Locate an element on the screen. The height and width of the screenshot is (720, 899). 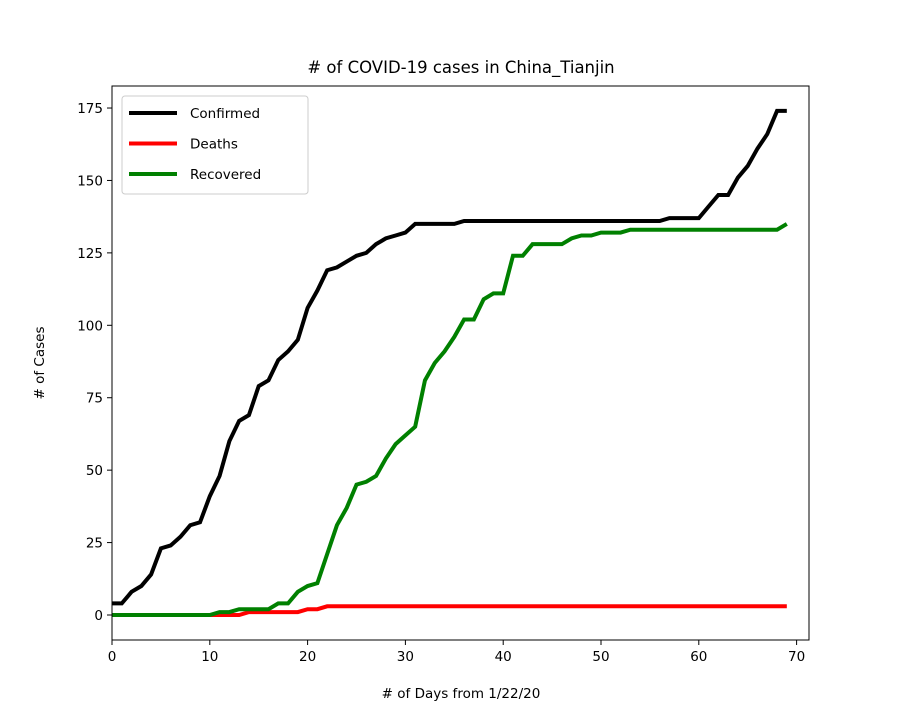
y-axis-label: # of Cases is located at coordinates (40, 363).